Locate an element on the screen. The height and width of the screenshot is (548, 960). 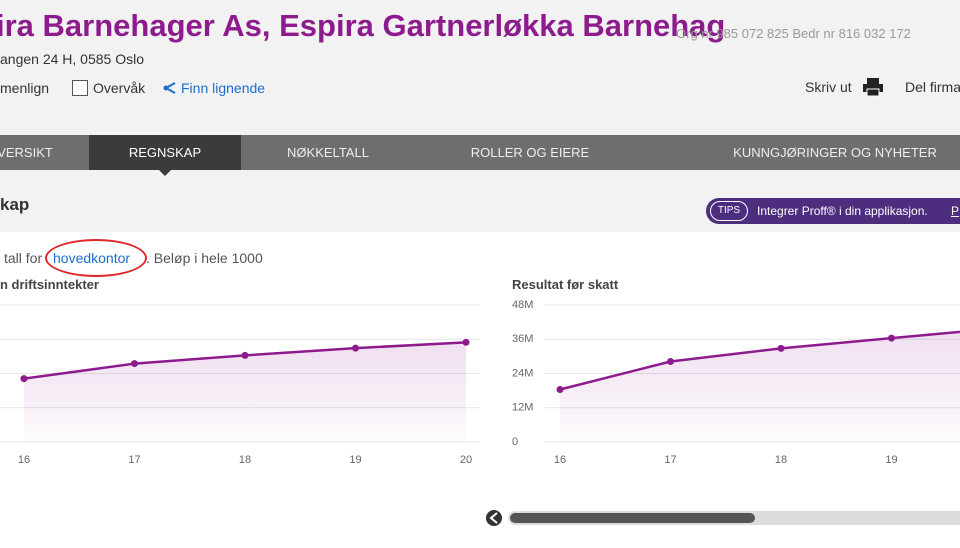
tips-banner is located at coordinates (833, 211).